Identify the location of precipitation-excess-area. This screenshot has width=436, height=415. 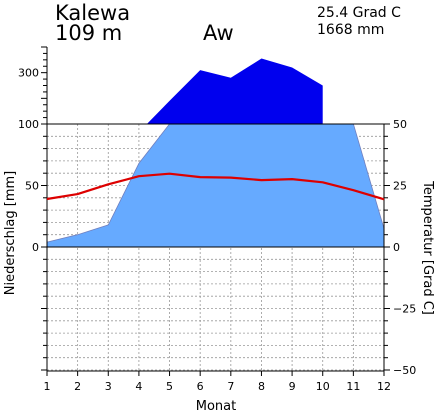
(234, 91).